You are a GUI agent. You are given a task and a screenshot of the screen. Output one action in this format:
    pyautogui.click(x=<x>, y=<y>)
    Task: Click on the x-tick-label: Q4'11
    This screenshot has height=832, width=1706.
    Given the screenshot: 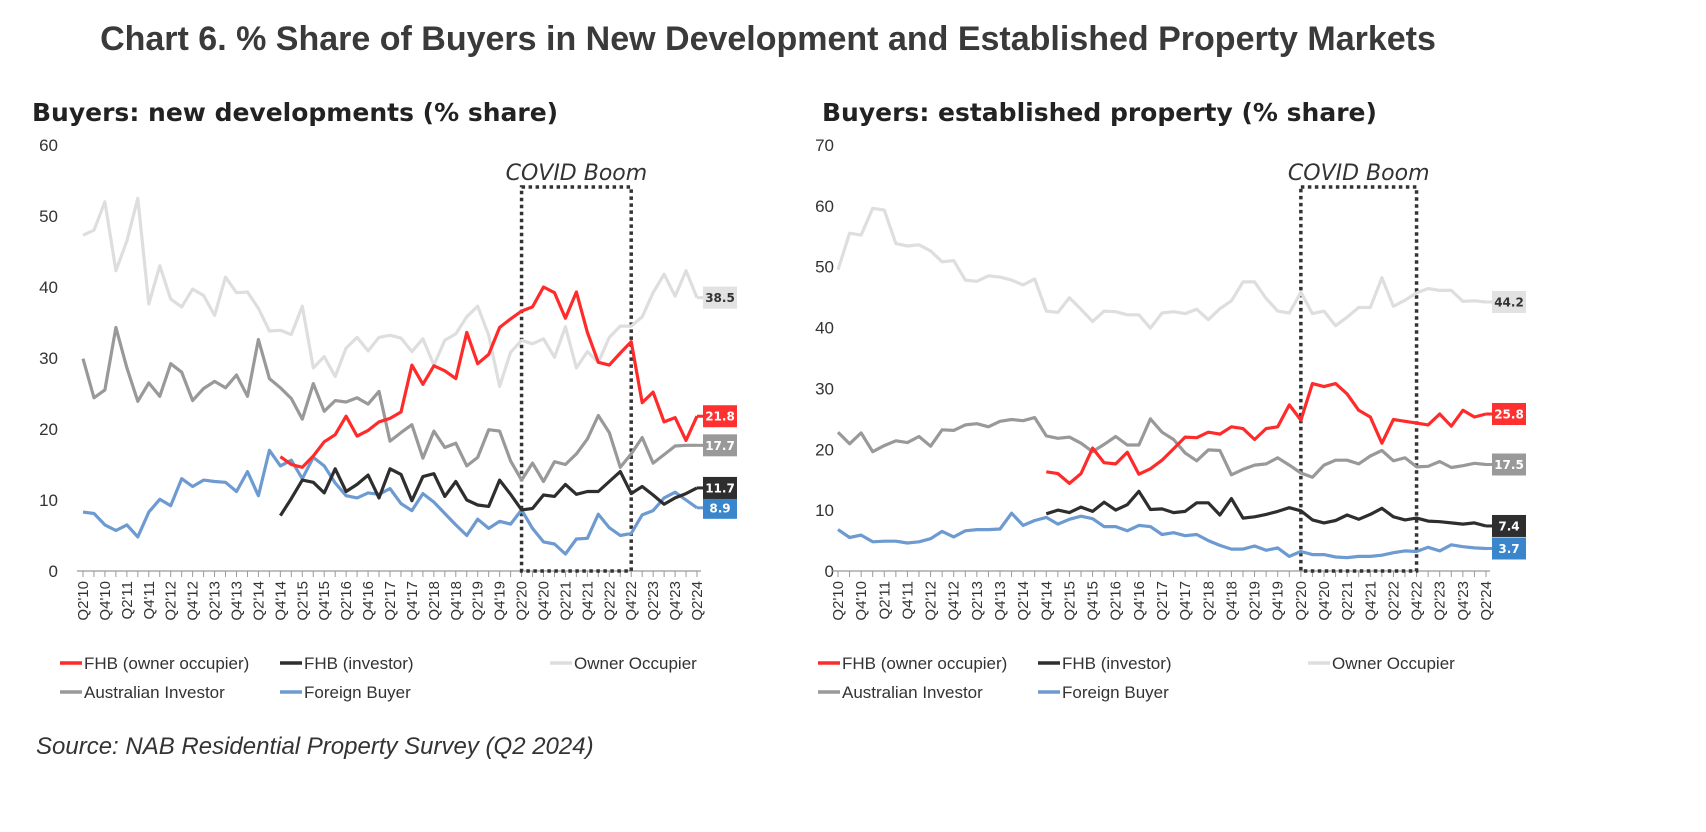 What is the action you would take?
    pyautogui.click(x=149, y=600)
    